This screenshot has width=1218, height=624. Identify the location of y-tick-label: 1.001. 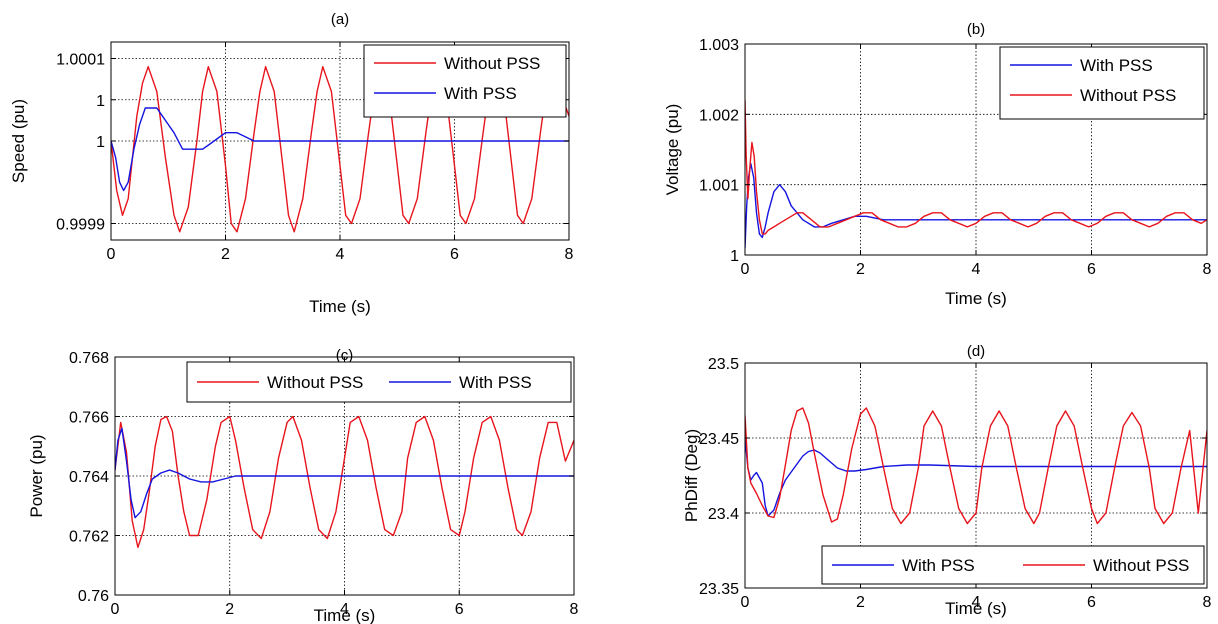
(719, 186).